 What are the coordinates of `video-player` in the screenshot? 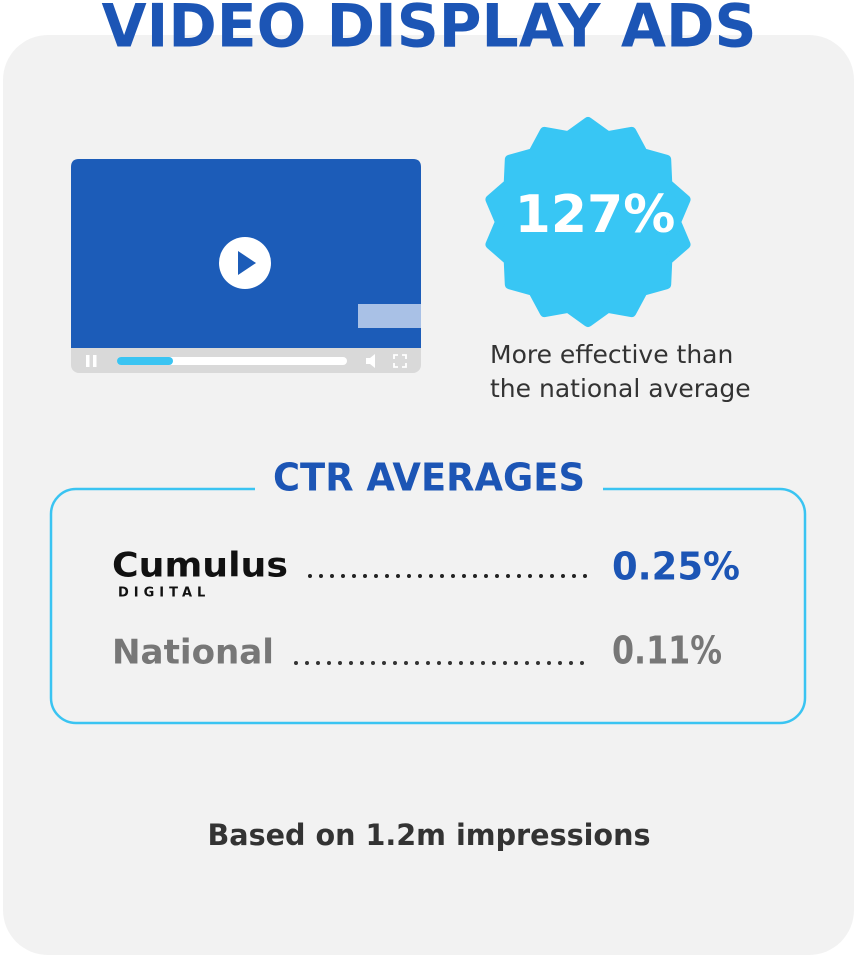 It's located at (246, 266).